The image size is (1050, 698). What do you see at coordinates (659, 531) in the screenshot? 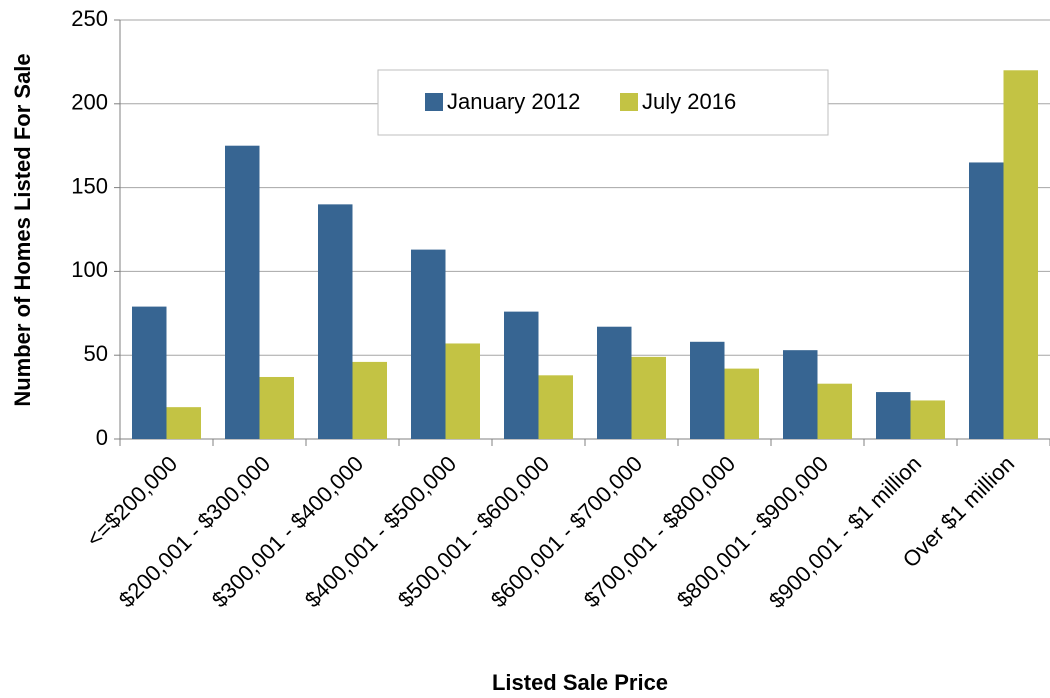
I see `x-tick-label: $700,001 - $800,000` at bounding box center [659, 531].